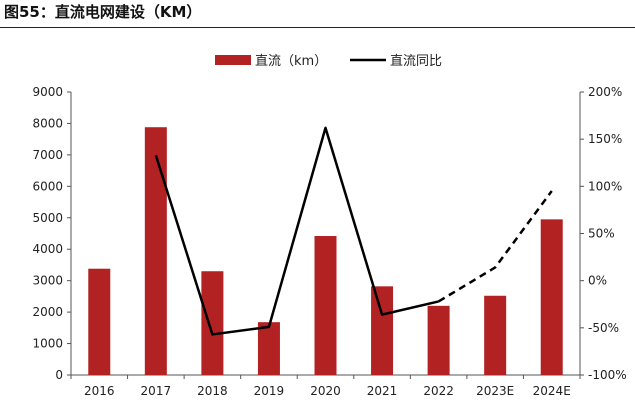 This screenshot has height=403, width=635. Describe the element at coordinates (291, 61) in the screenshot. I see `legend-bar-label: 直流（km）` at that location.